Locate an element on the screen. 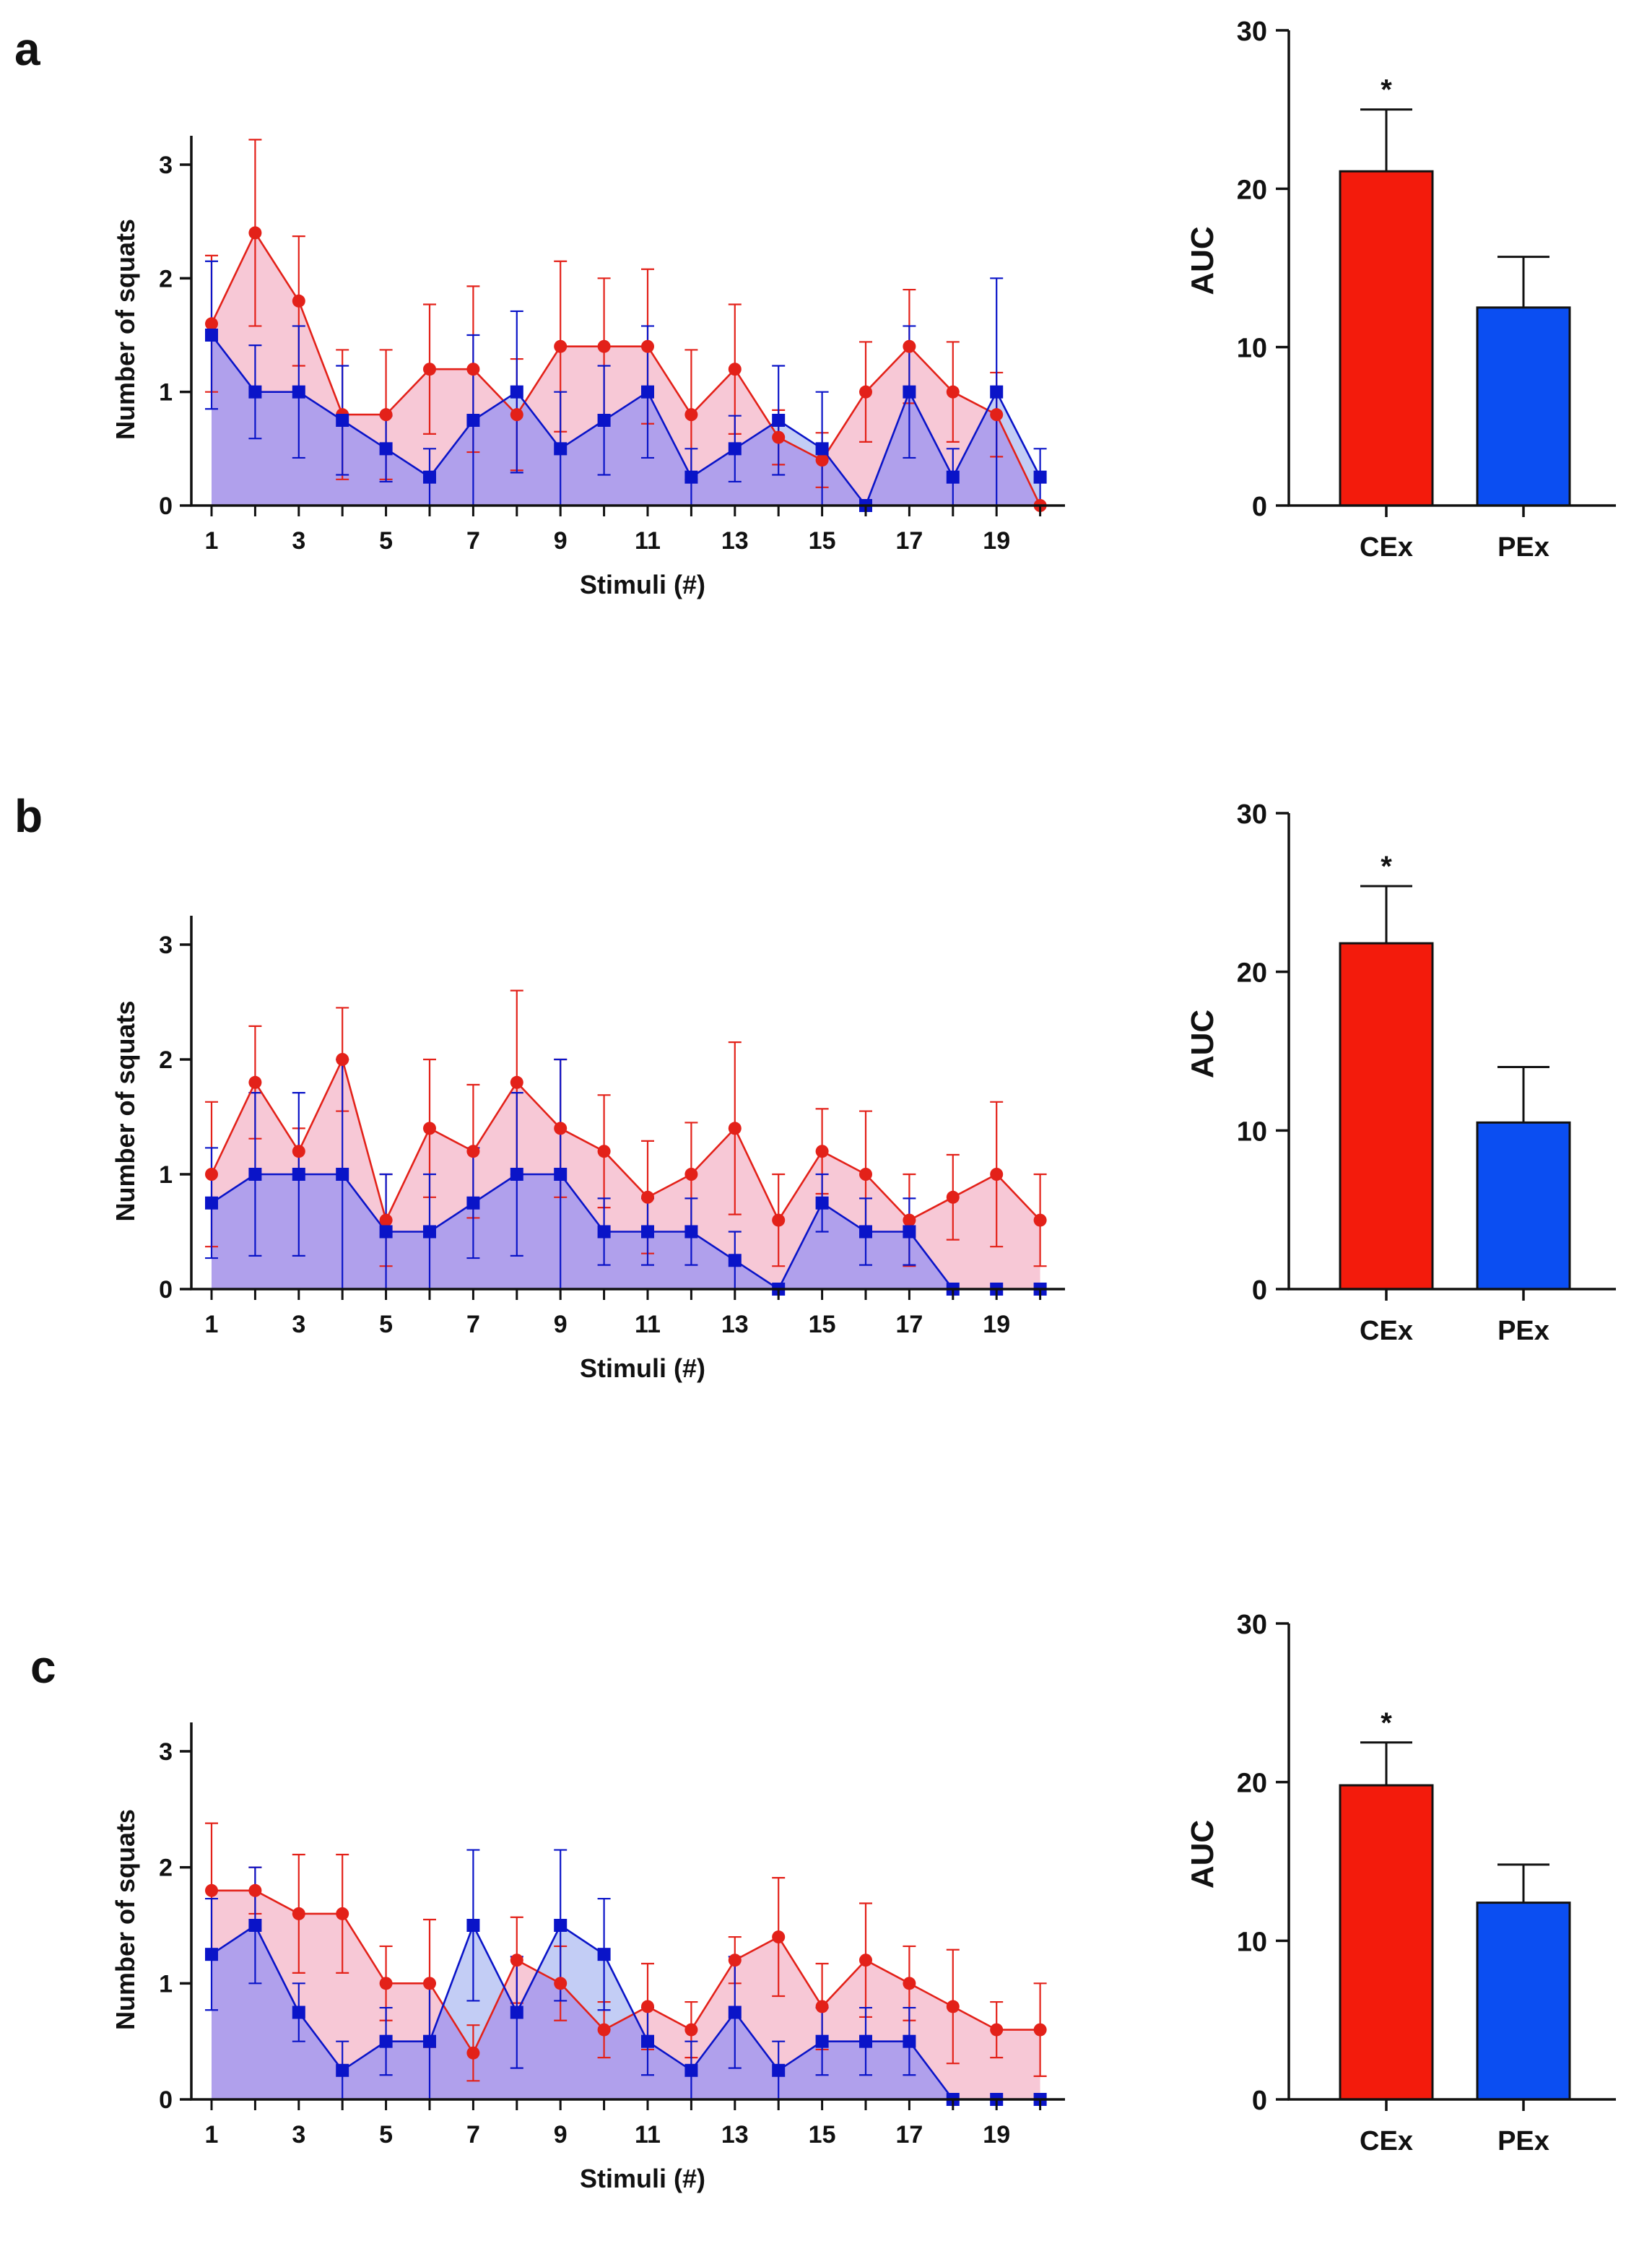 The height and width of the screenshot is (2246, 1652). x-tick-label: 15 is located at coordinates (822, 2135).